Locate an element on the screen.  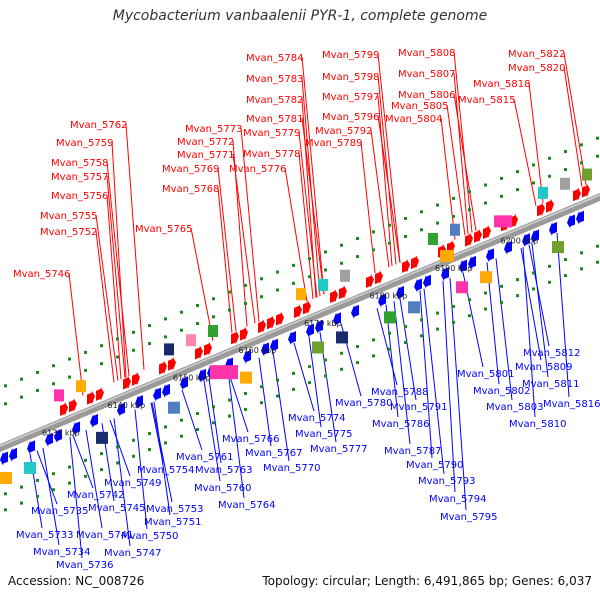
gene-label: Mvan_5799 is located at coordinates (350, 55).